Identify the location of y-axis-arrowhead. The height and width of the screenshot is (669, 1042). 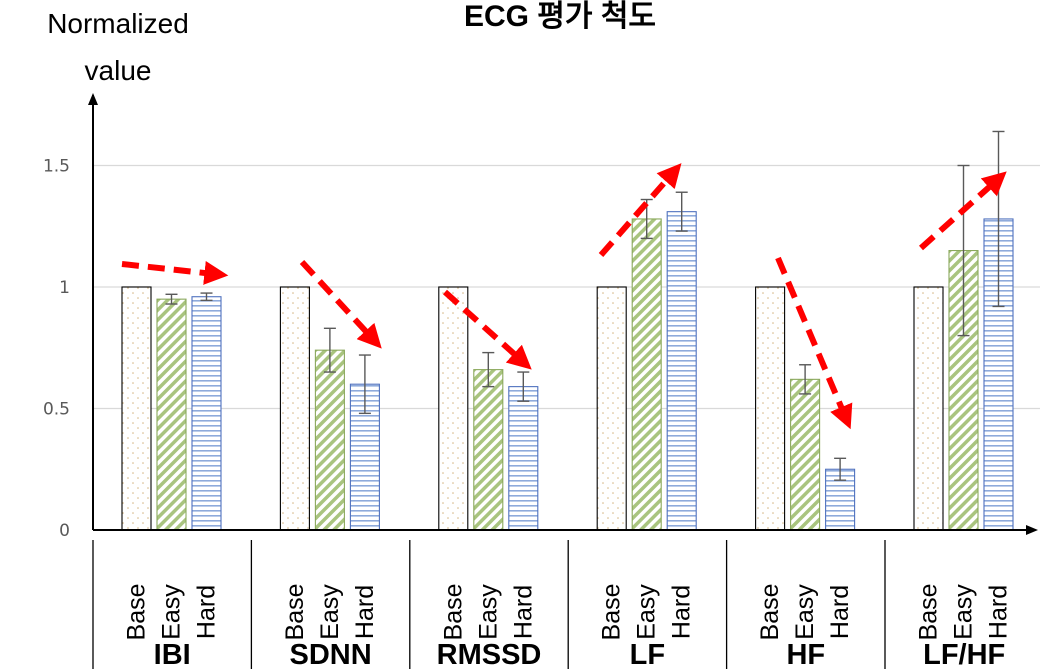
(93, 99).